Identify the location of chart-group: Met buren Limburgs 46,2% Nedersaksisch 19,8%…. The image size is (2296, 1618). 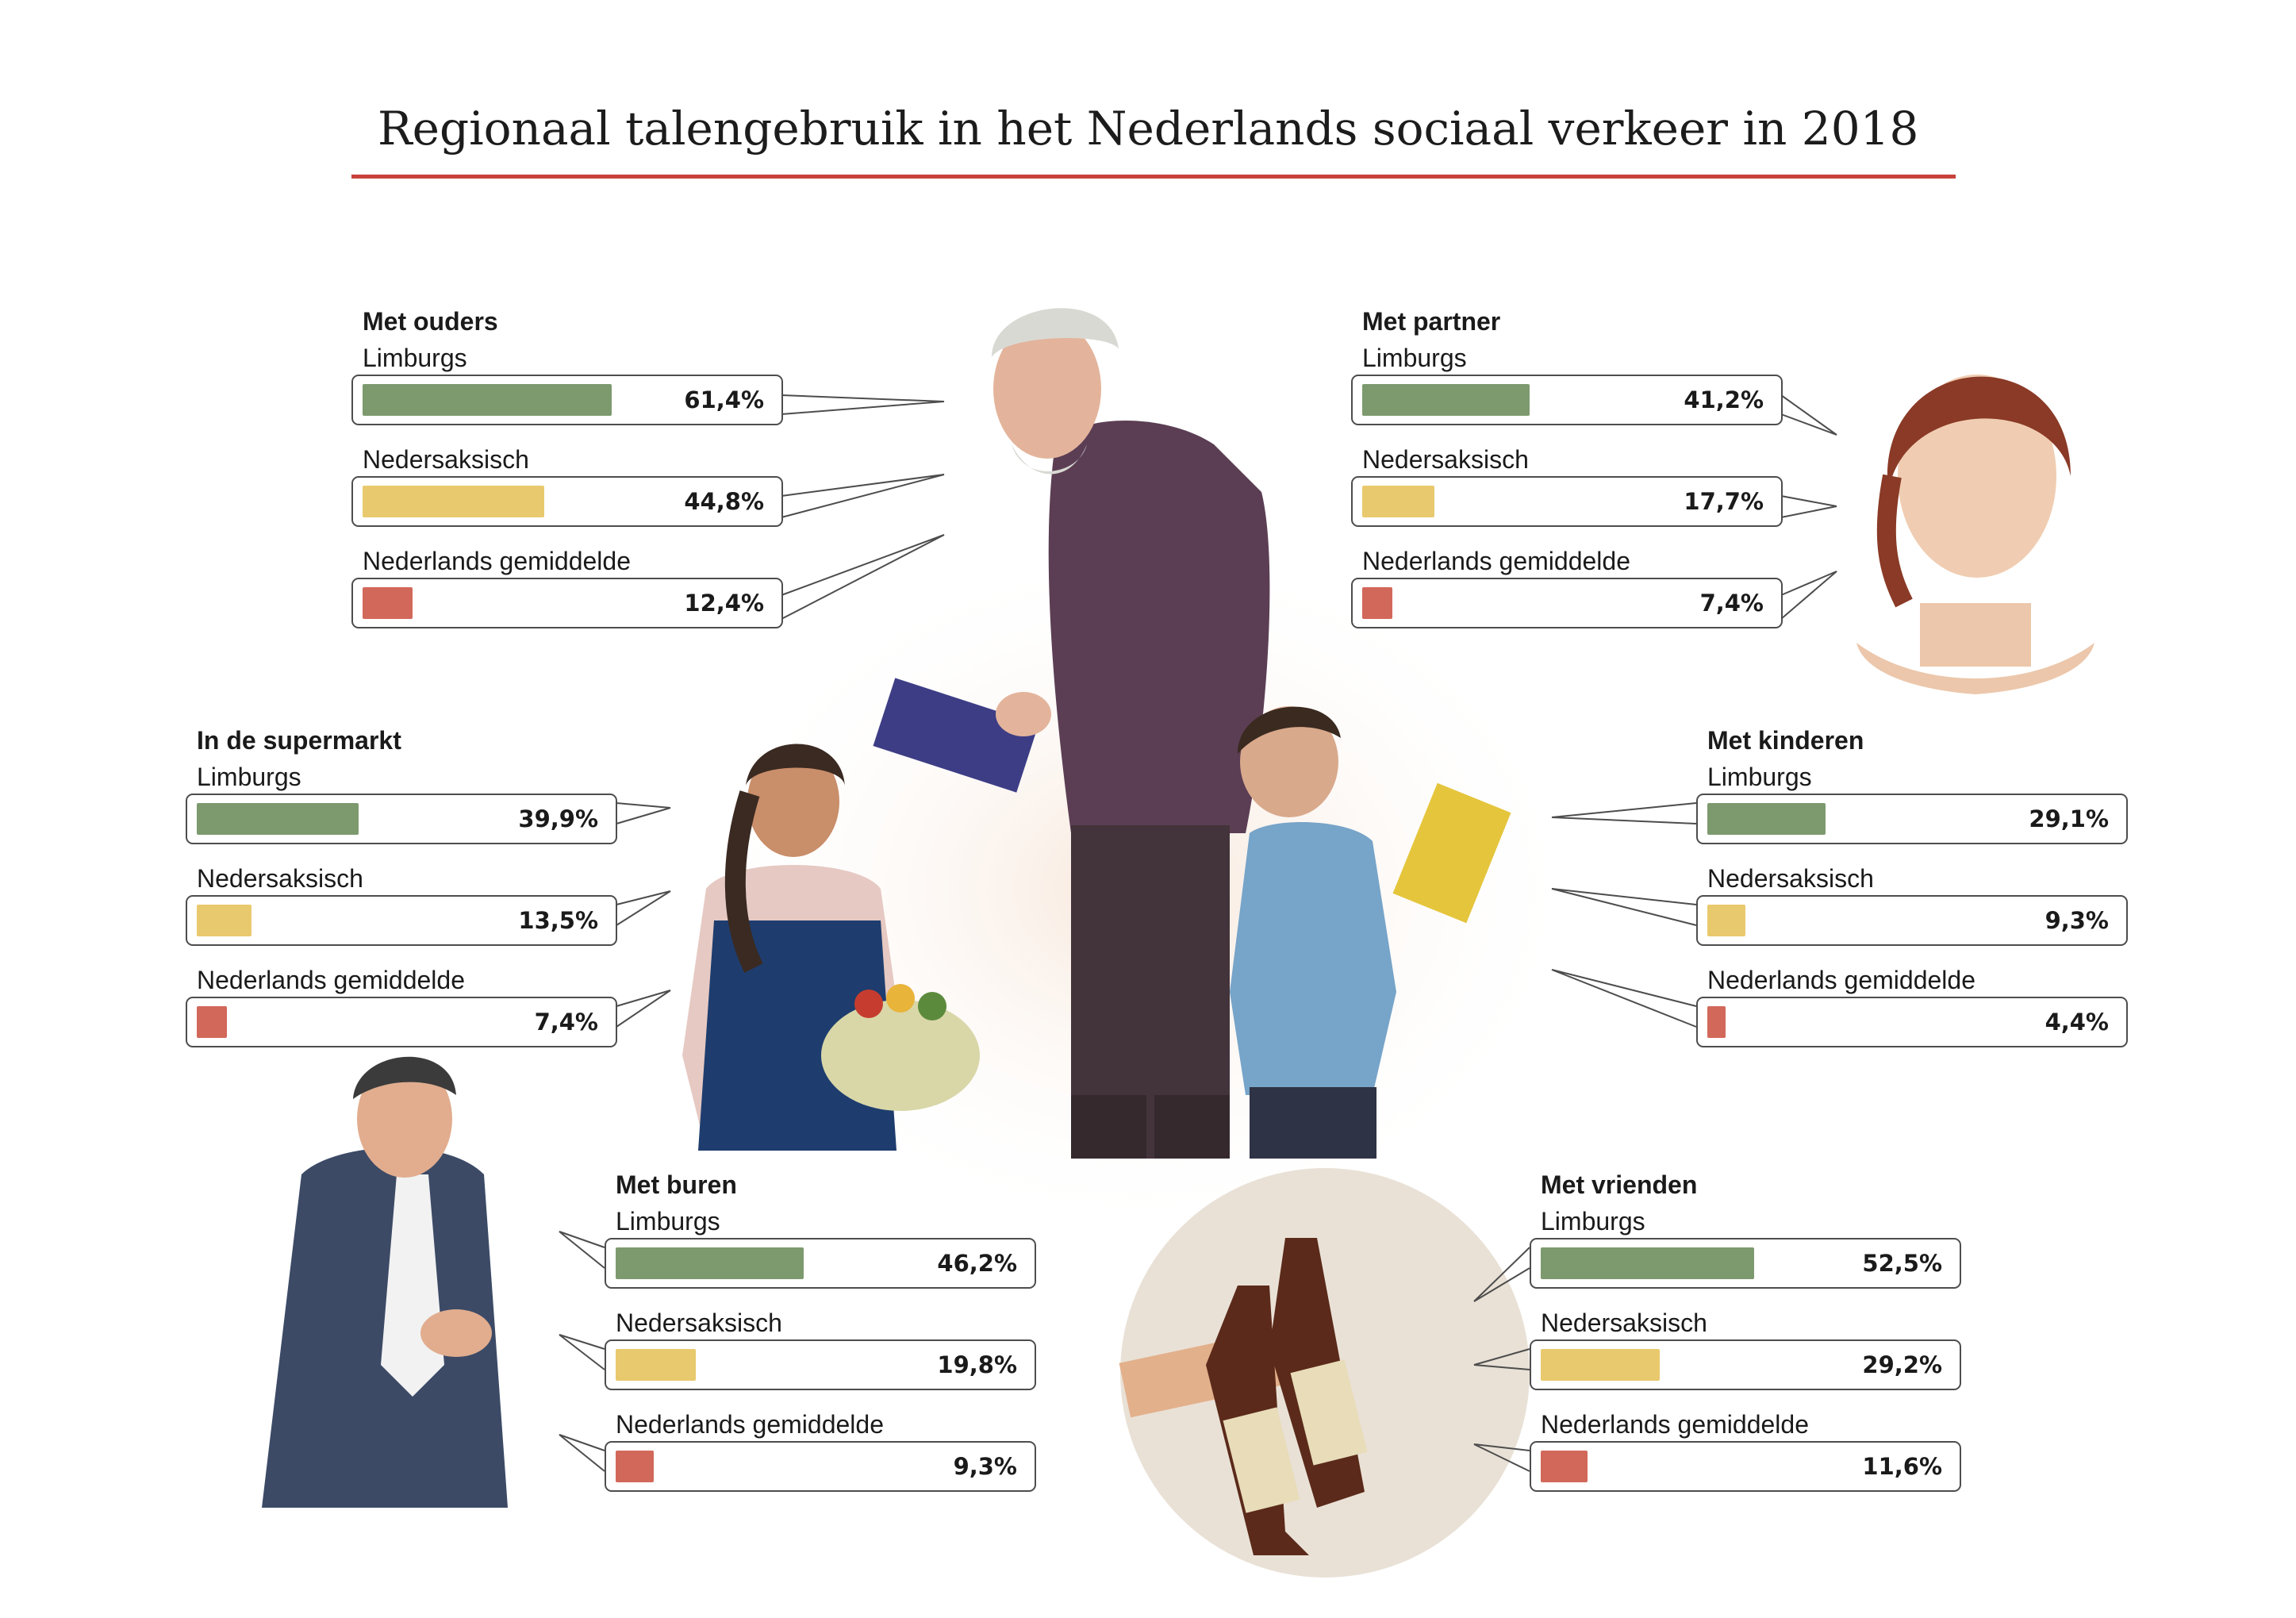
(827, 1337).